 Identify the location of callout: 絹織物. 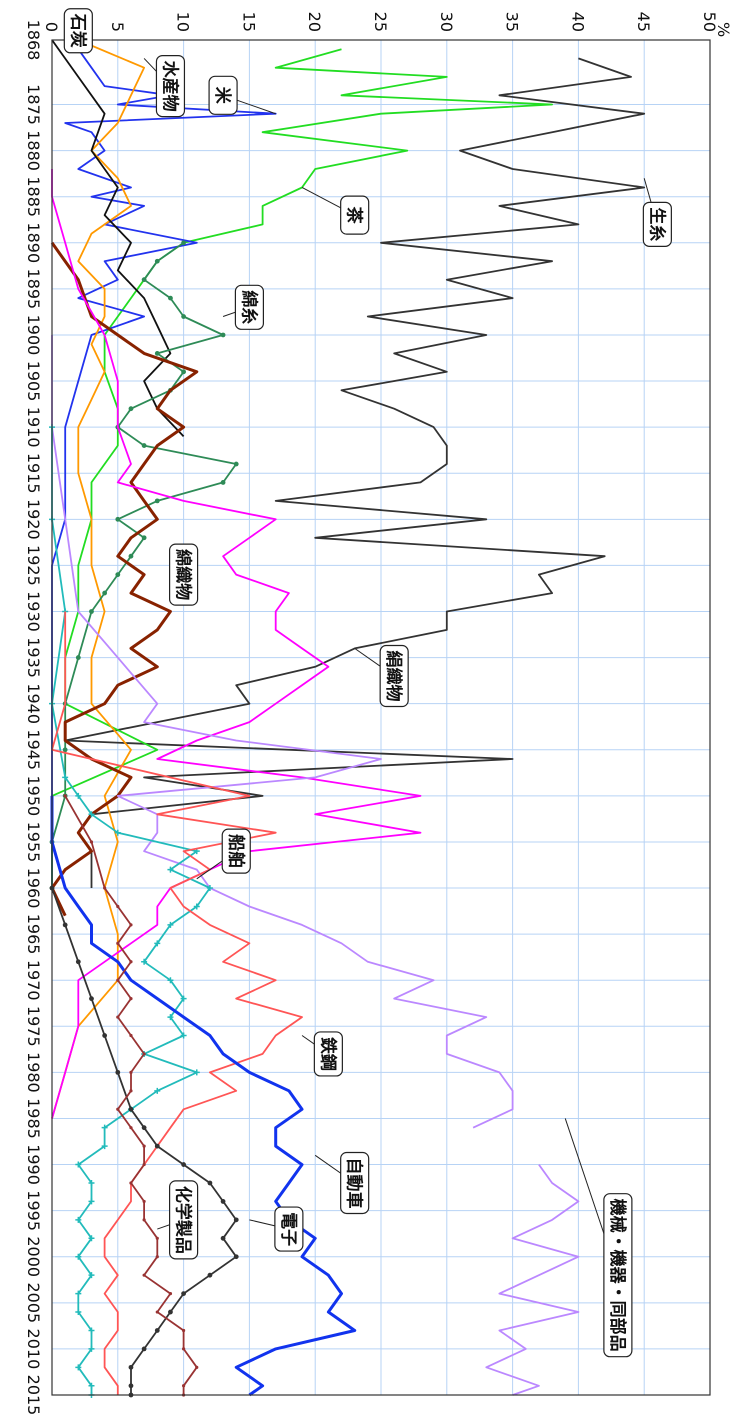
(381, 676).